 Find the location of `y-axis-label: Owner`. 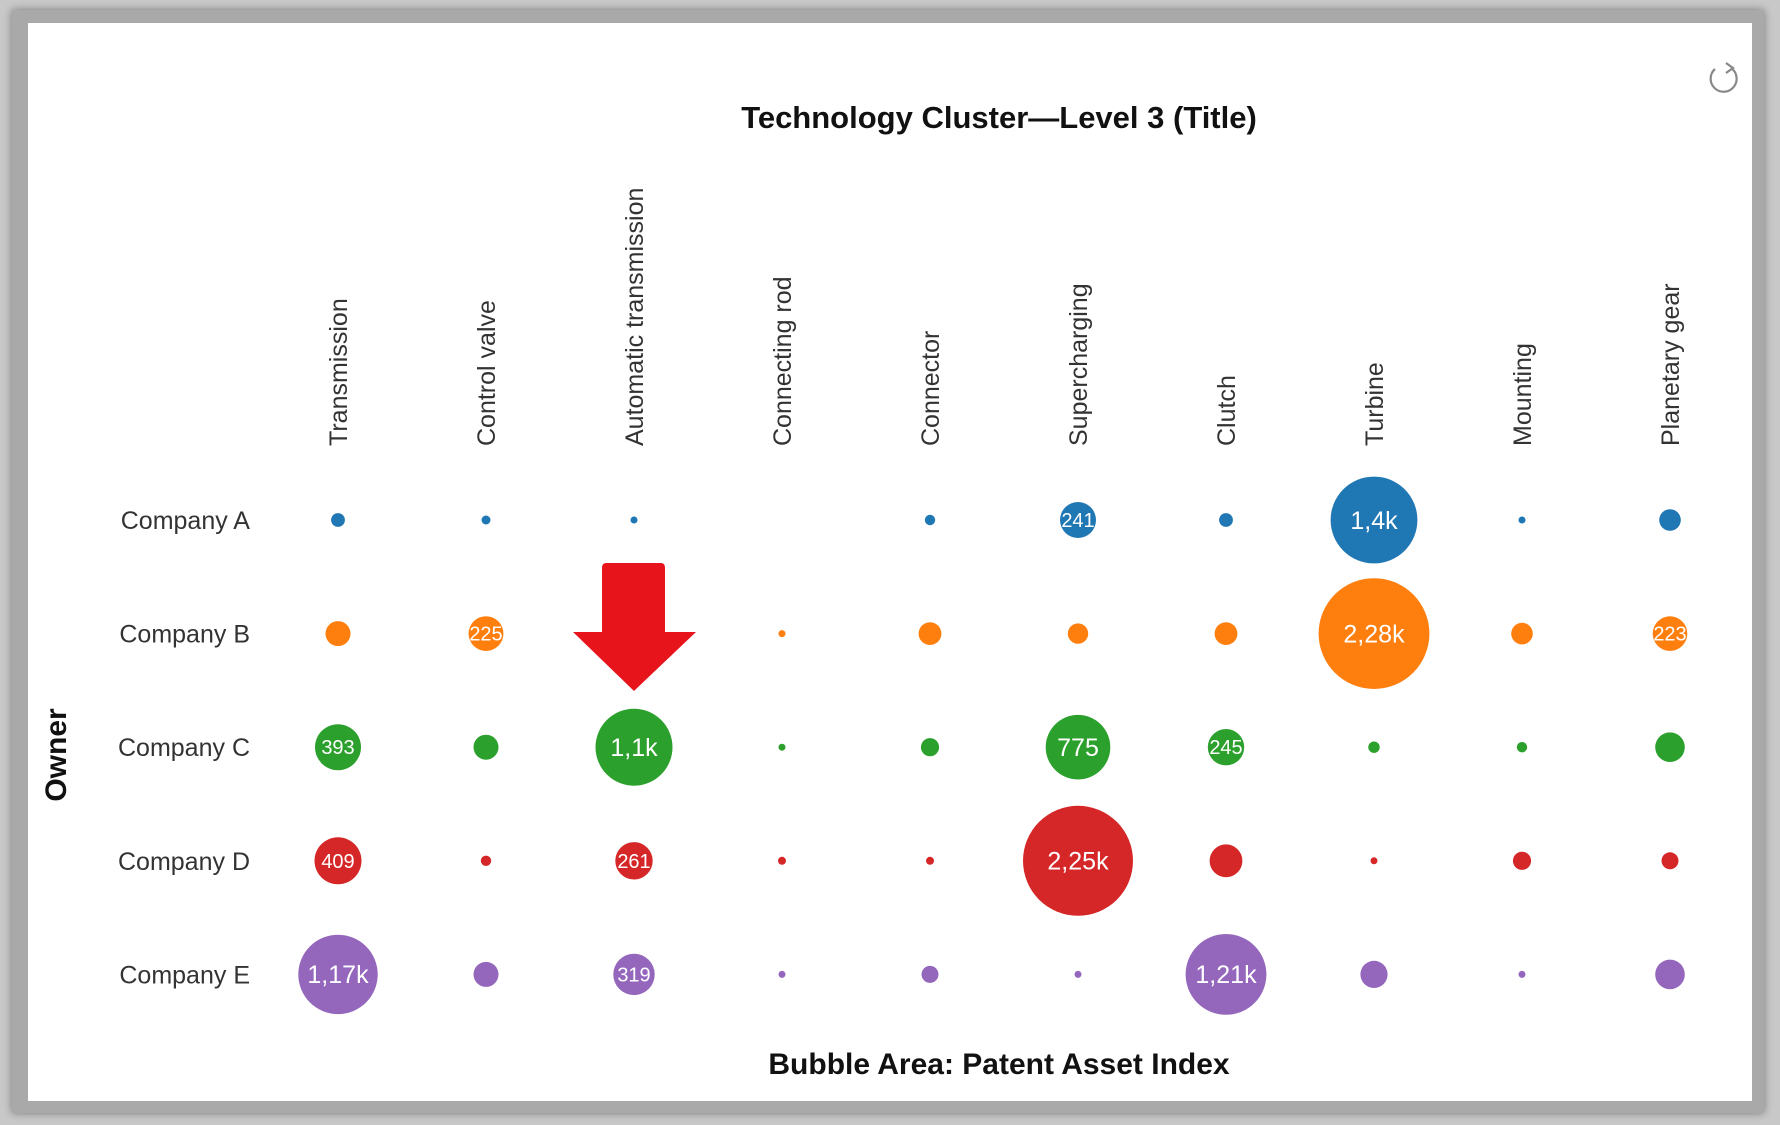

y-axis-label: Owner is located at coordinates (56, 755).